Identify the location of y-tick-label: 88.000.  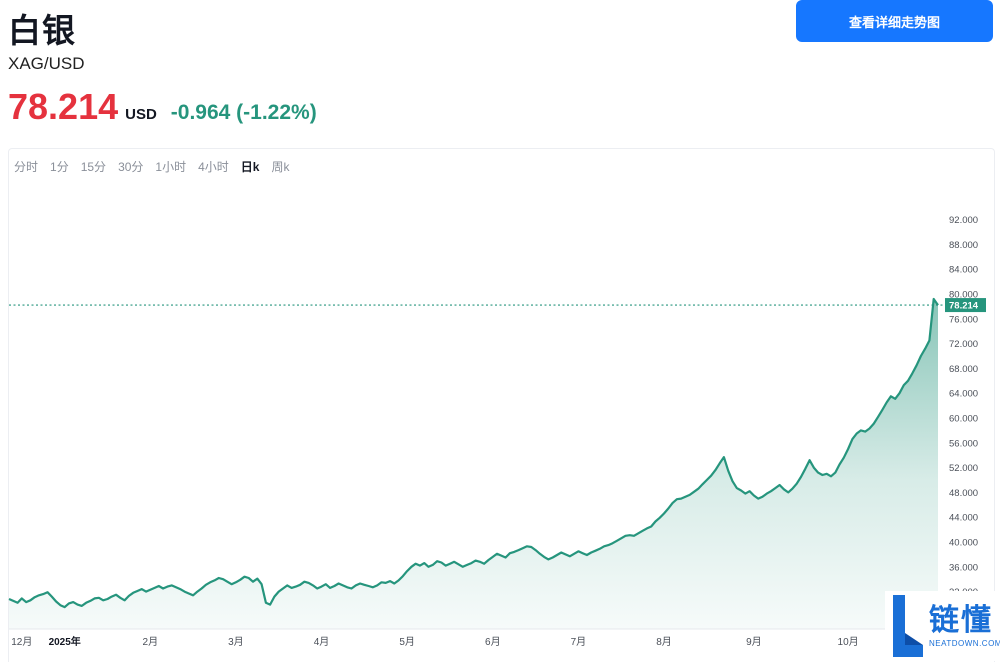
(963, 245).